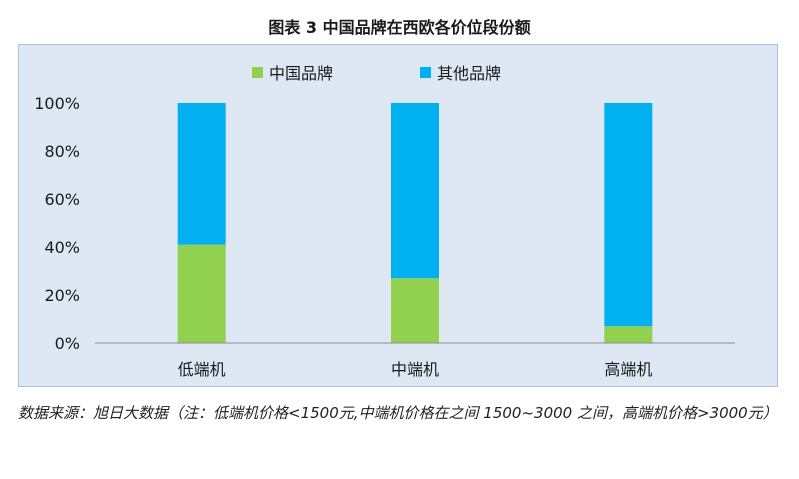 Image resolution: width=799 pixels, height=479 pixels. I want to click on y-axis: 0% 20% 40% 60% 80% 100%, so click(57, 223).